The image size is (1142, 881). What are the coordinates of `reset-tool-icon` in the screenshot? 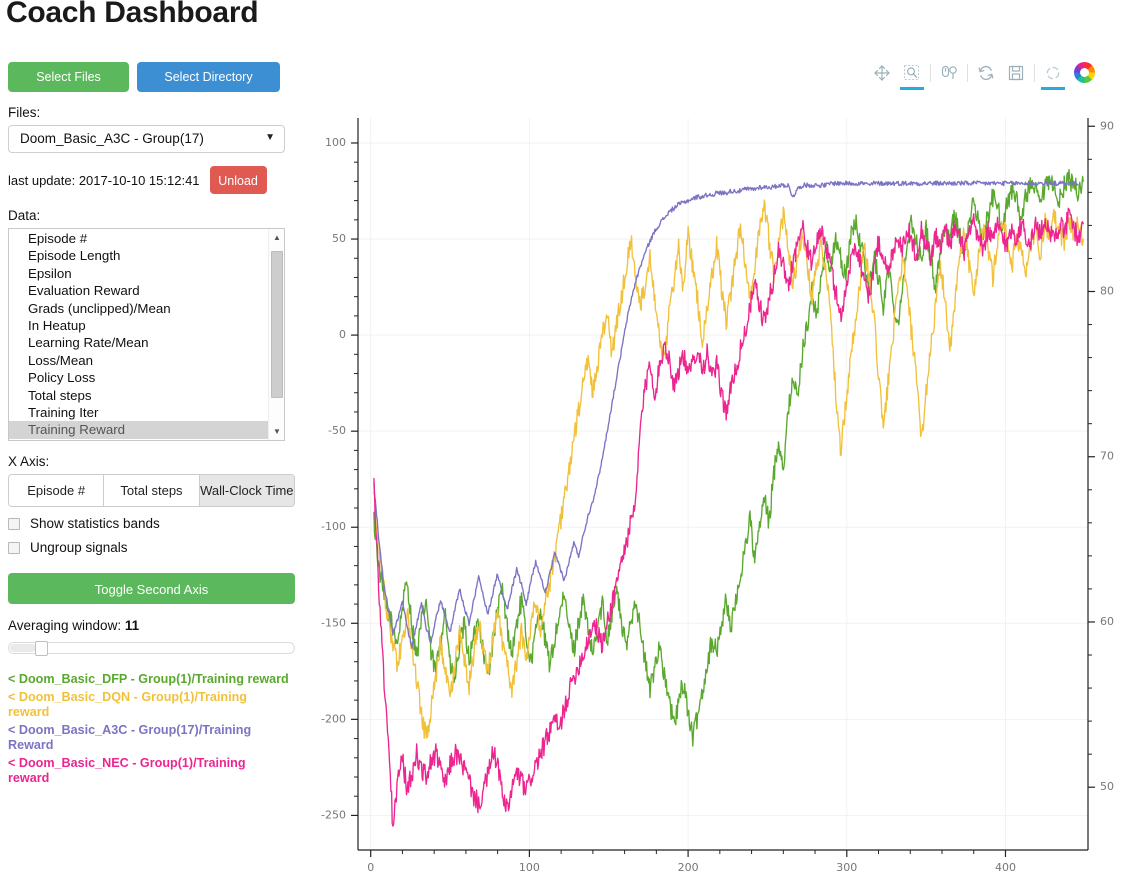 It's located at (986, 73).